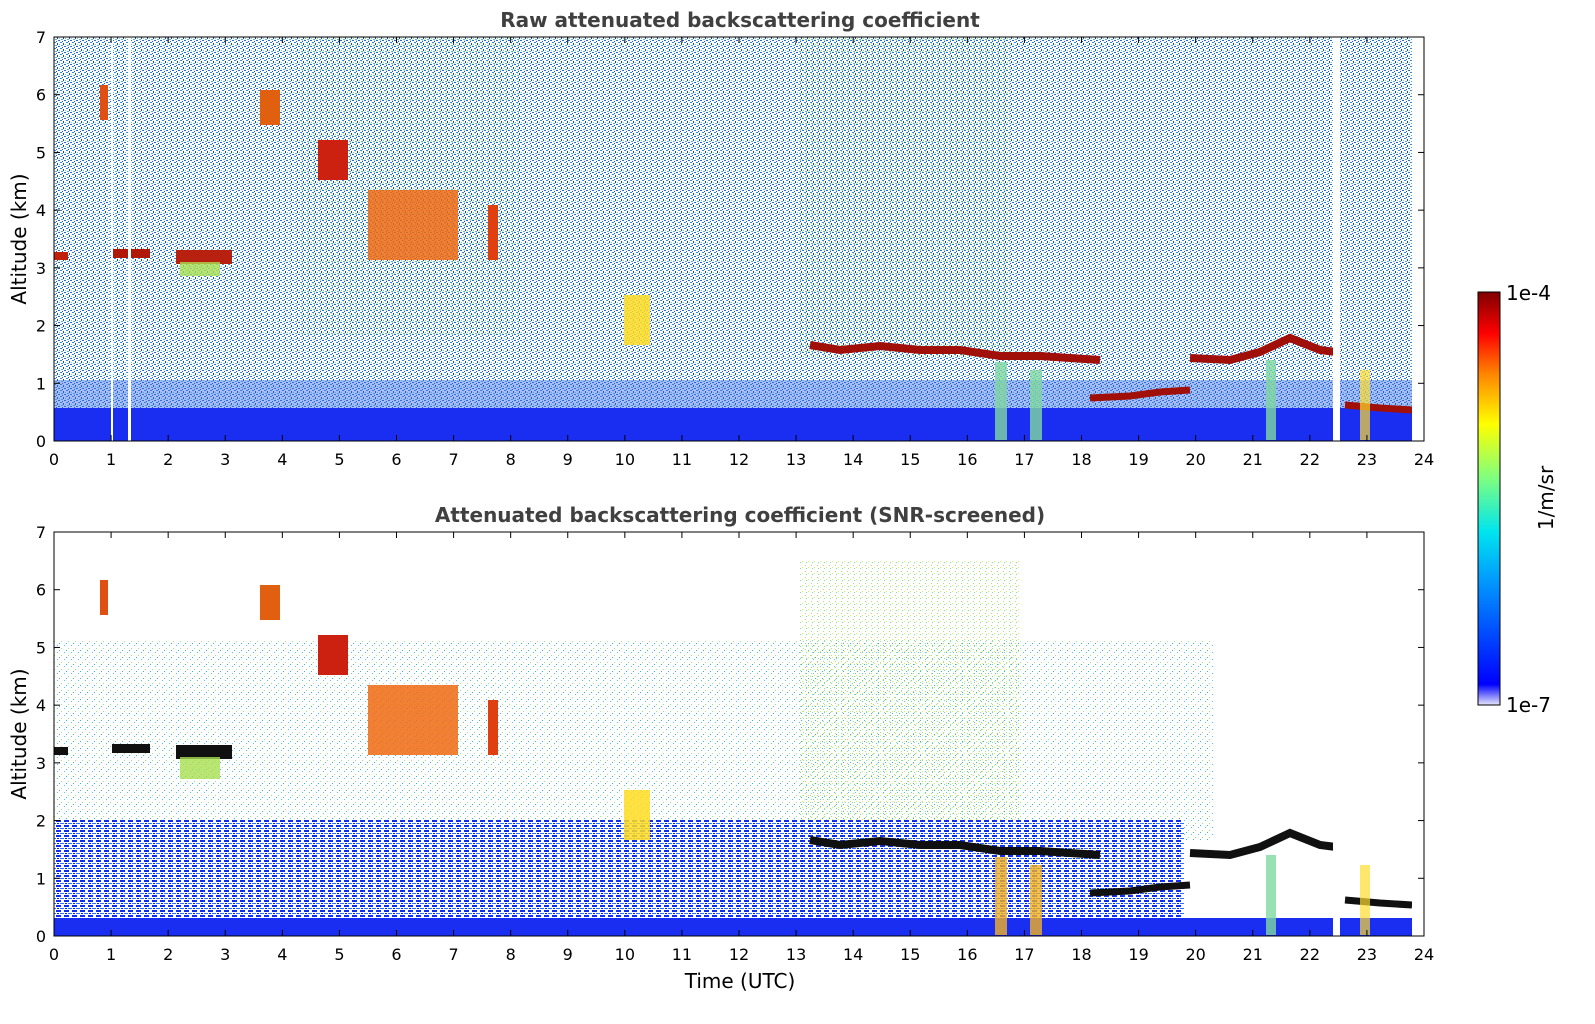  Describe the element at coordinates (739, 395) in the screenshot. I see `raw-boundary-layer-fade` at that location.